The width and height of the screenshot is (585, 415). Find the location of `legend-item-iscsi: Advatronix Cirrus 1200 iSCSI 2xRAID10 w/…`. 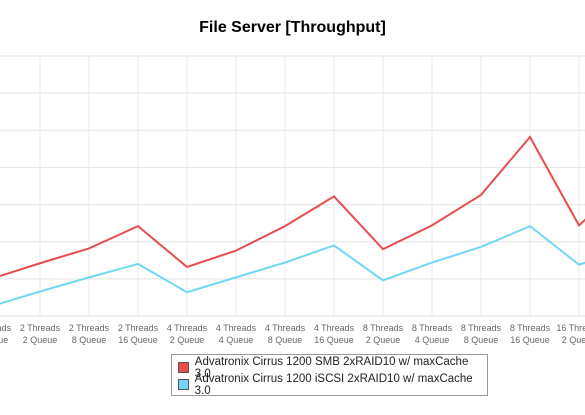

legend-item-iscsi: Advatronix Cirrus 1200 iSCSI 2xRAID10 w/… is located at coordinates (329, 385).